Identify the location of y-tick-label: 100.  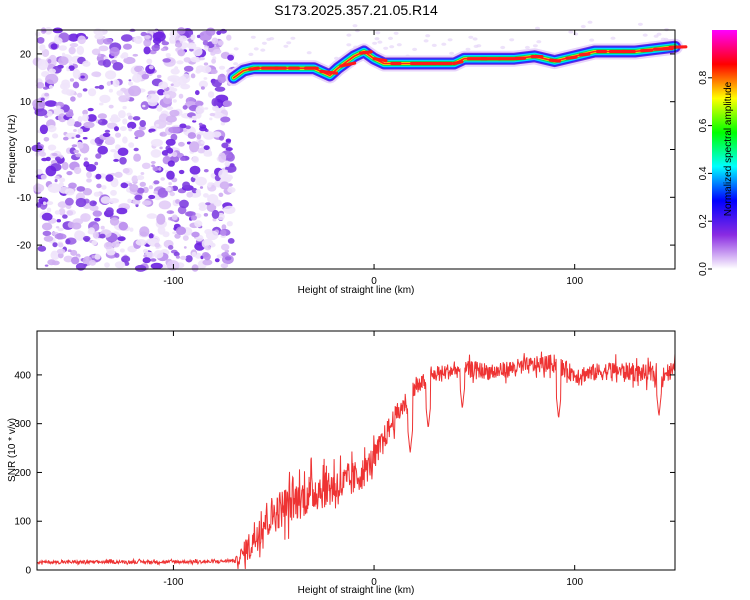
(22, 522).